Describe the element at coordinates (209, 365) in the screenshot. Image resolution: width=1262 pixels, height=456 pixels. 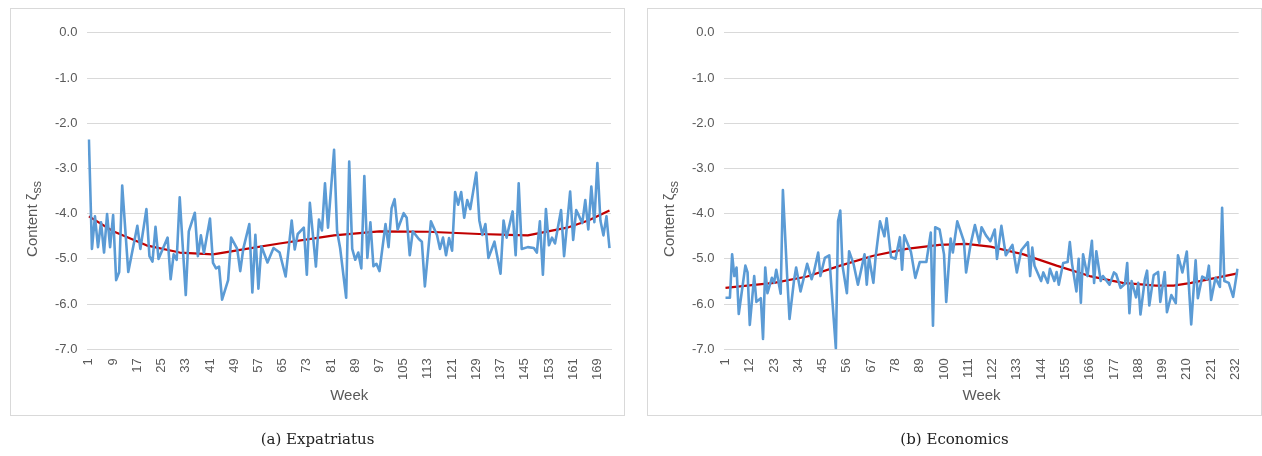
I see `x-tick-label: 41` at that location.